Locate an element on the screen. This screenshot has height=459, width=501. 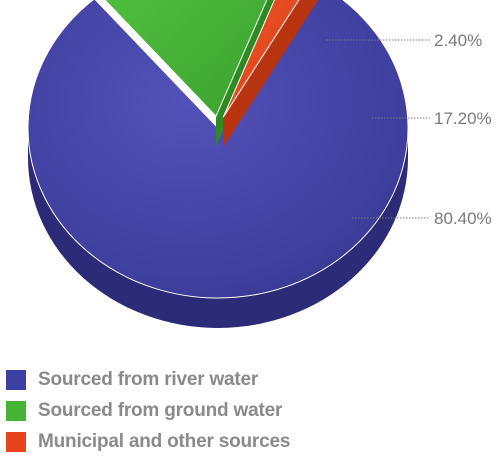
label-ground-water: 17.20% is located at coordinates (463, 118).